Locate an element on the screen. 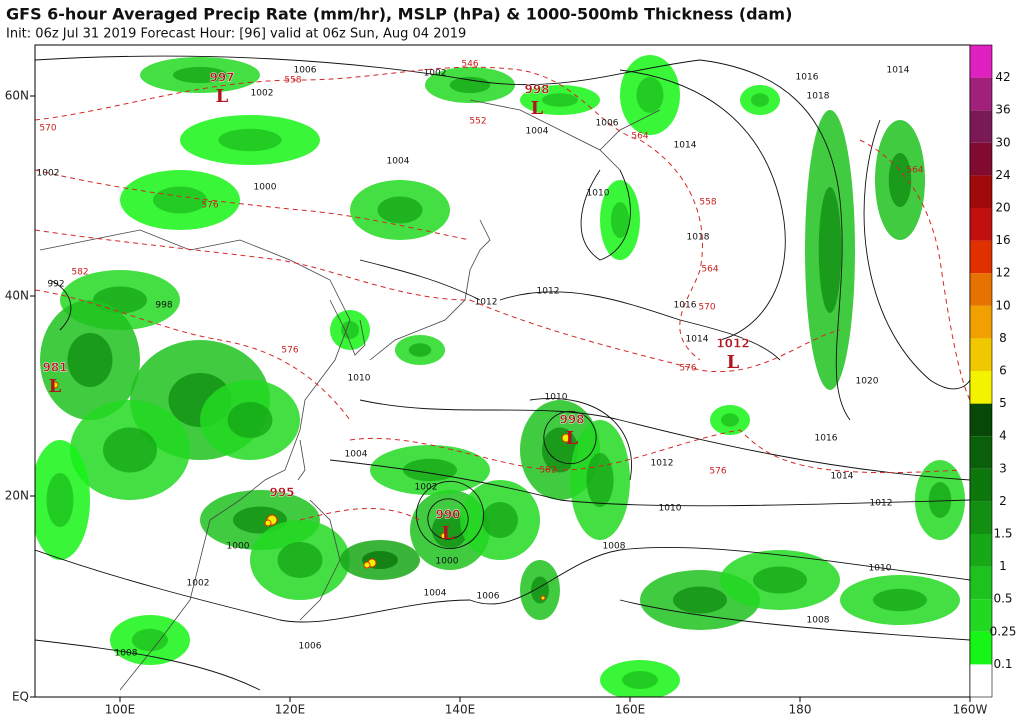 This screenshot has width=1024, height=720. lon-label: 180 is located at coordinates (800, 710).